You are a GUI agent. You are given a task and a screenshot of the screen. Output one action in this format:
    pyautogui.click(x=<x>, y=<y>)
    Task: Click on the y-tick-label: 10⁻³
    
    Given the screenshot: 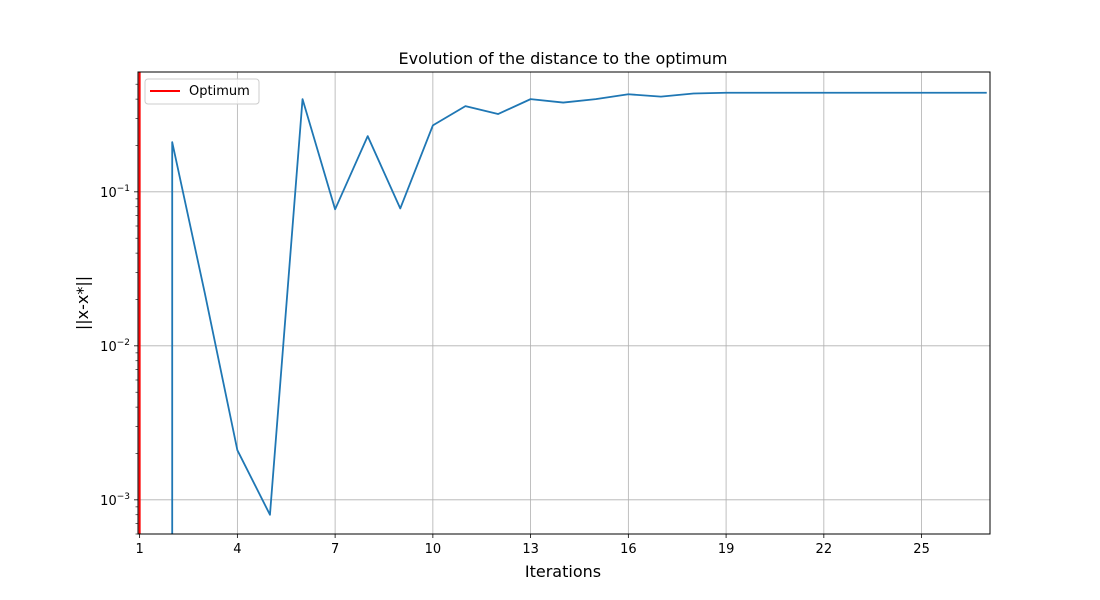 What is the action you would take?
    pyautogui.click(x=115, y=500)
    